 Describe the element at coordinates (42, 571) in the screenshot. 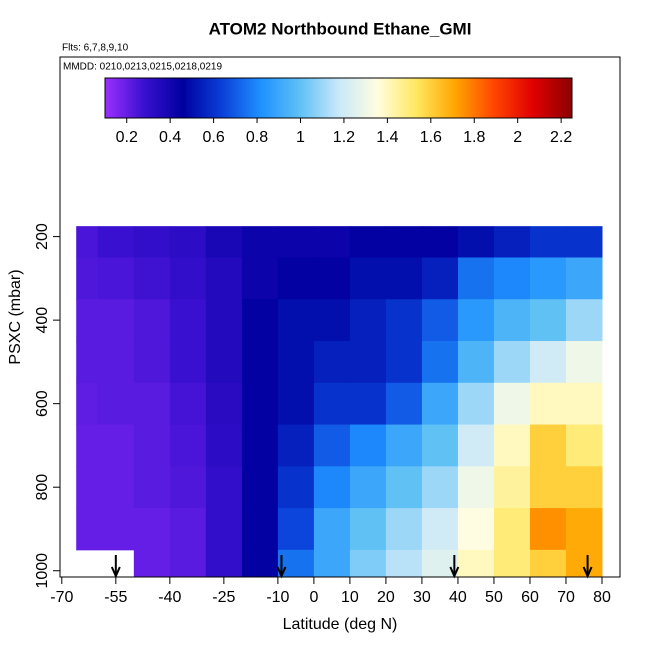

I see `y-tick-label: 1000` at that location.